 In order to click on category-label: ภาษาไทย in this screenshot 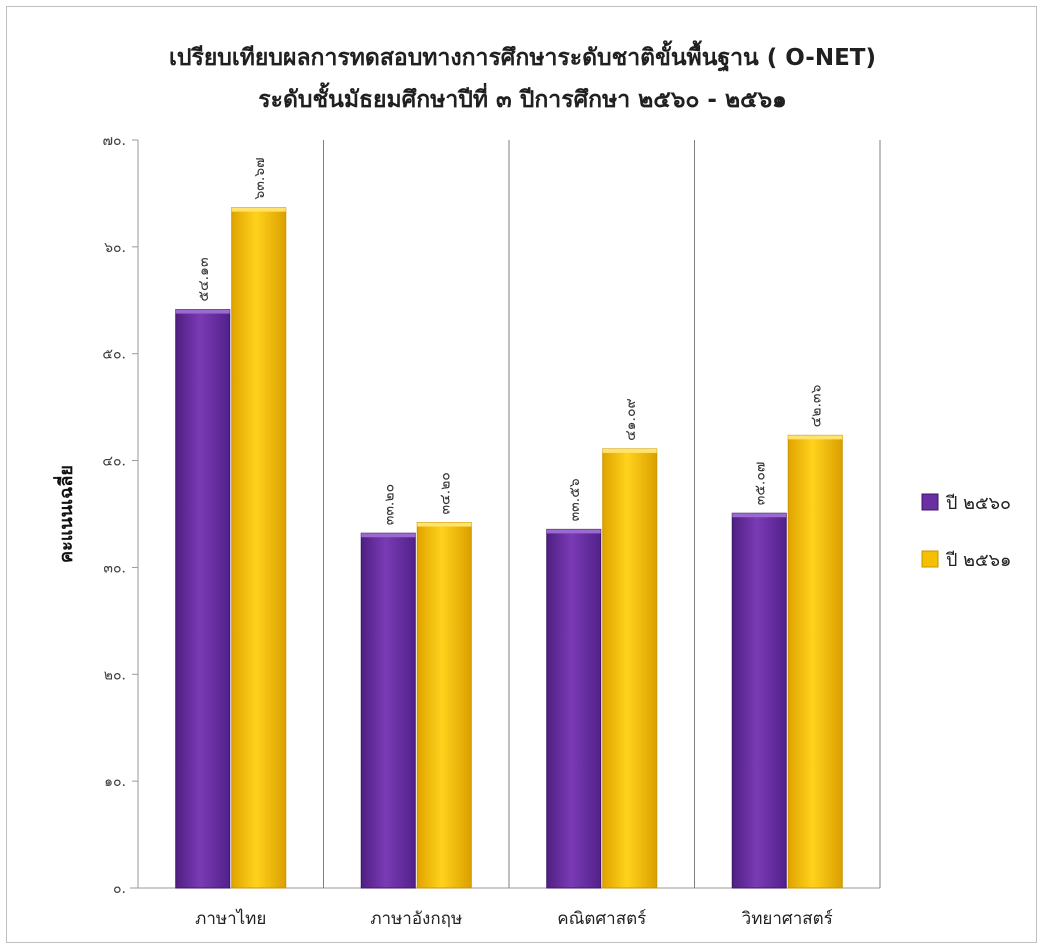, I will do `click(230, 918)`.